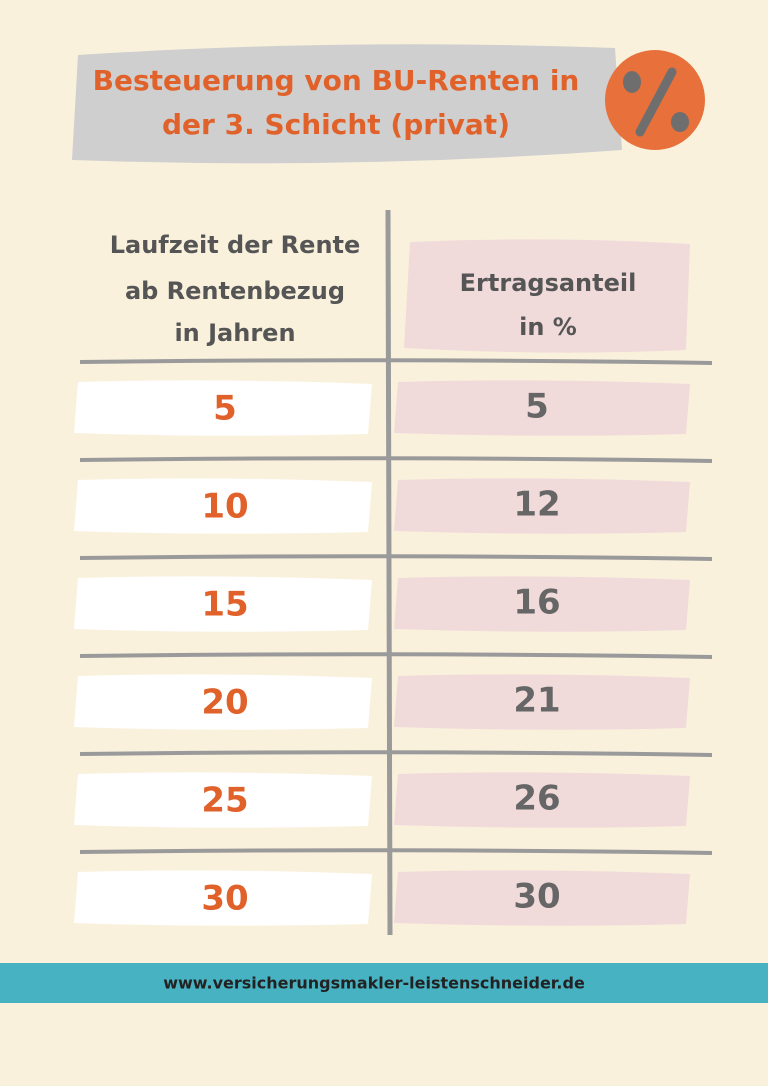 The width and height of the screenshot is (768, 1086). I want to click on duration-value: 15, so click(224, 605).